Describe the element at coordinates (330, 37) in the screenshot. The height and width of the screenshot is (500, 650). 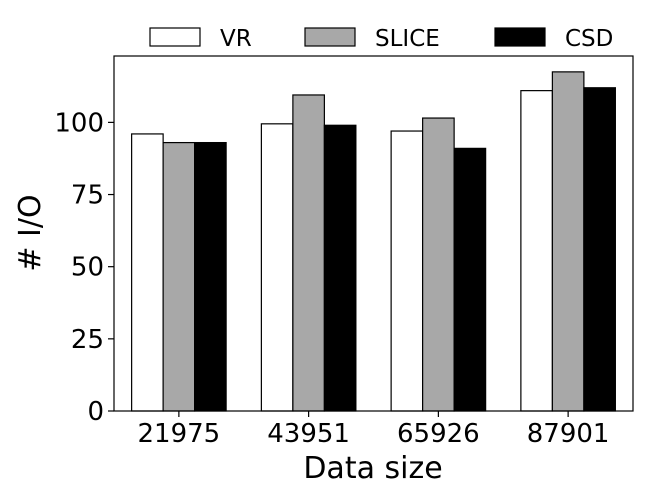
I see `legend-swatch-slice` at that location.